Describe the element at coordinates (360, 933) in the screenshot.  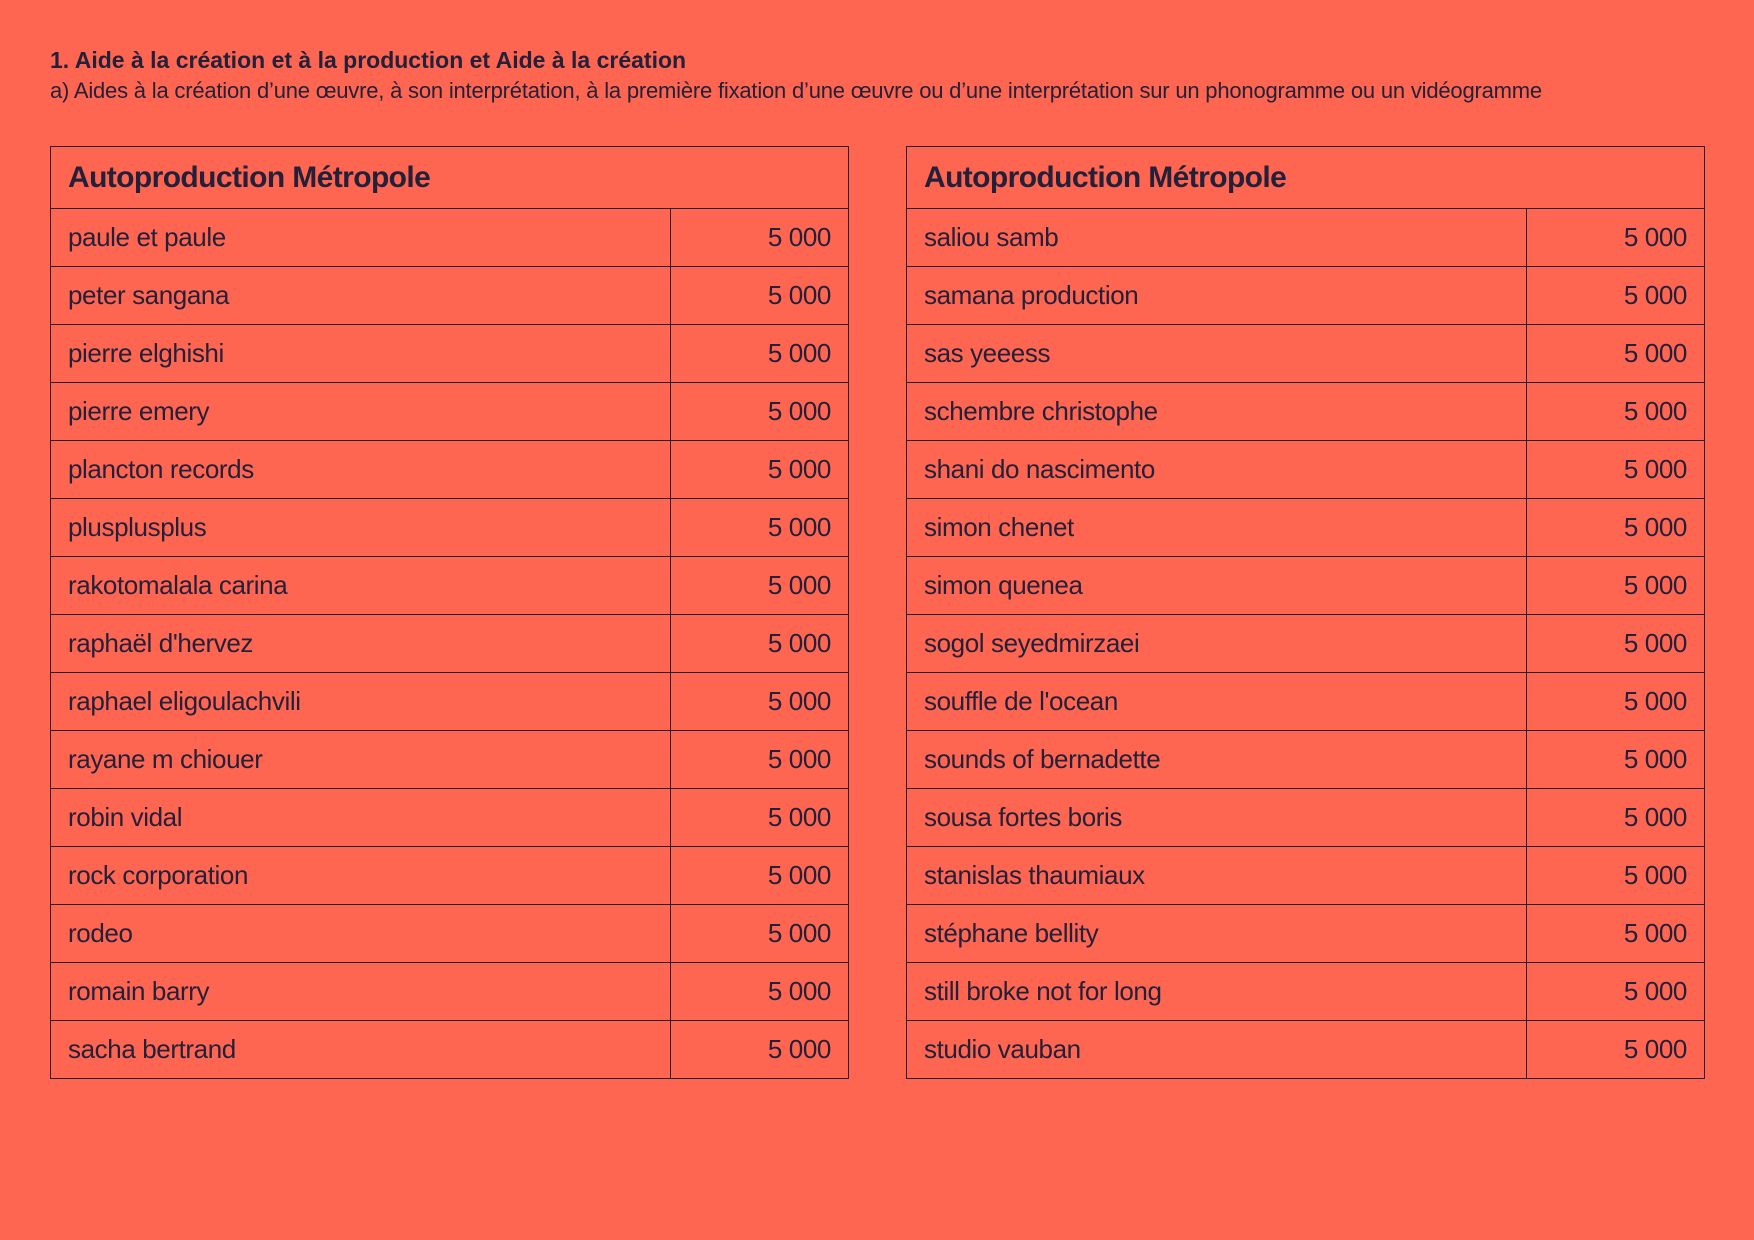
I see `recipient-name: rodeo` at that location.